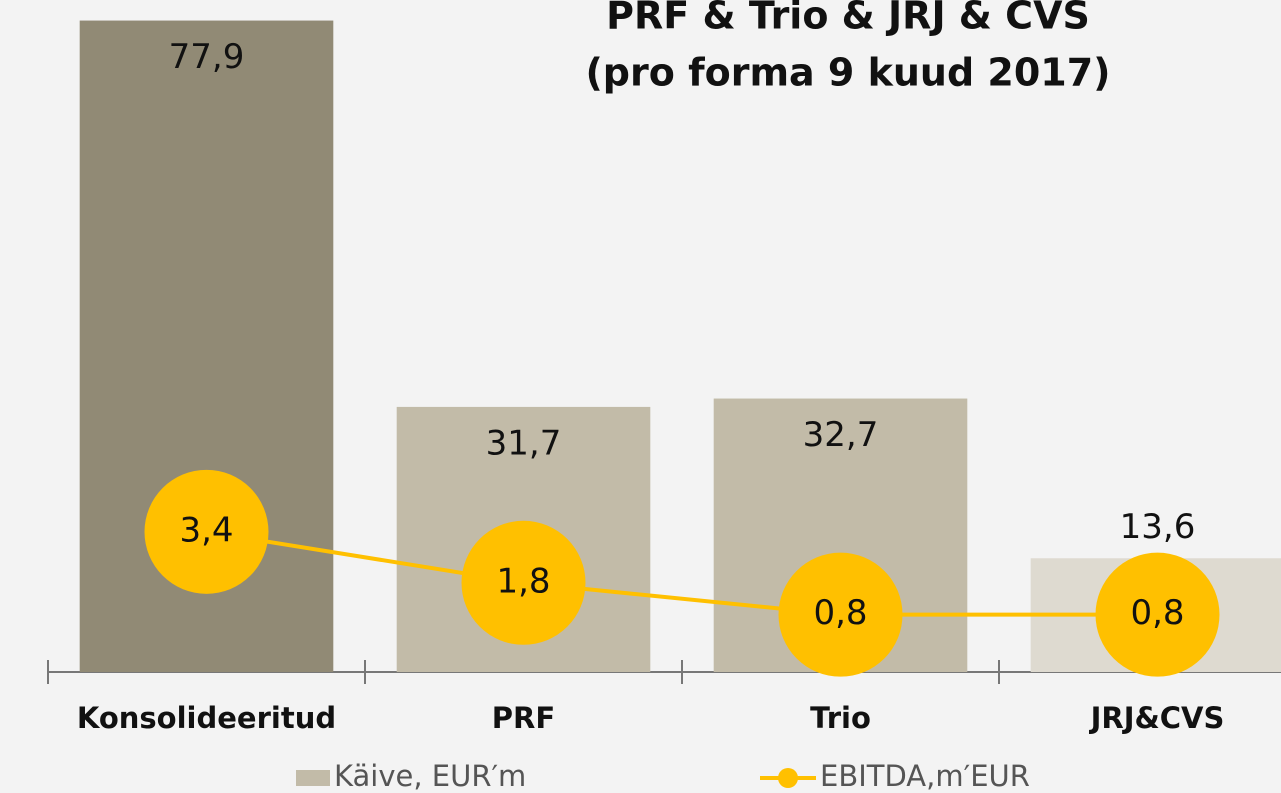  I want to click on x-tick-label: PRF, so click(523, 718).